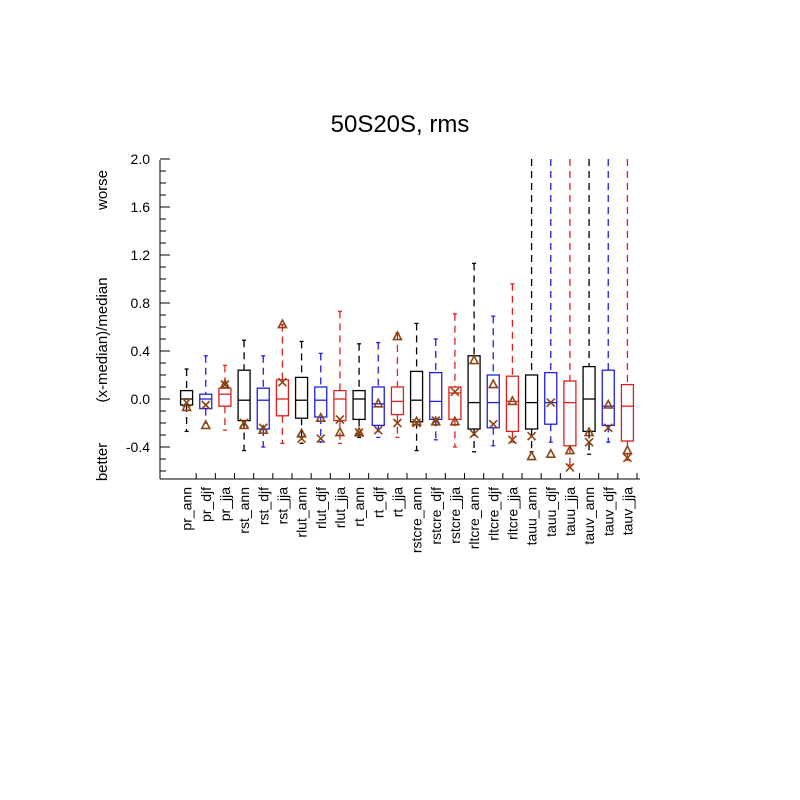 The height and width of the screenshot is (800, 800). What do you see at coordinates (282, 506) in the screenshot?
I see `x-tick-label: rst_jja` at bounding box center [282, 506].